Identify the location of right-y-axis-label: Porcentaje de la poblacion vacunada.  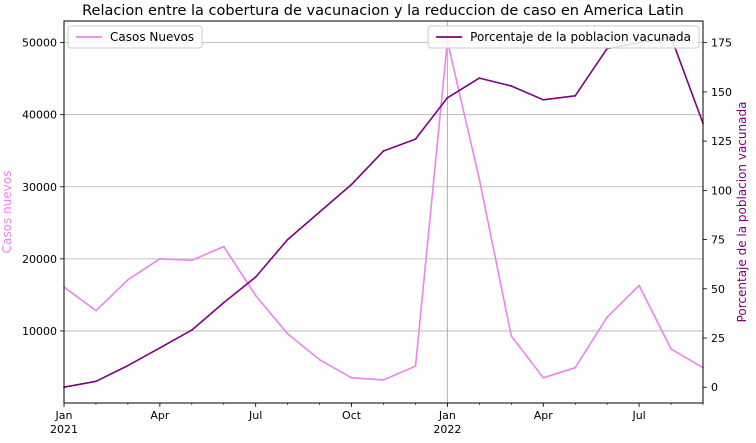
(742, 212).